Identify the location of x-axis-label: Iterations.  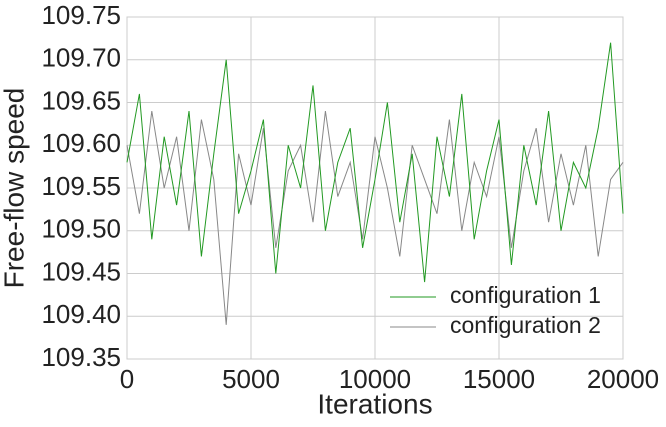
(374, 403).